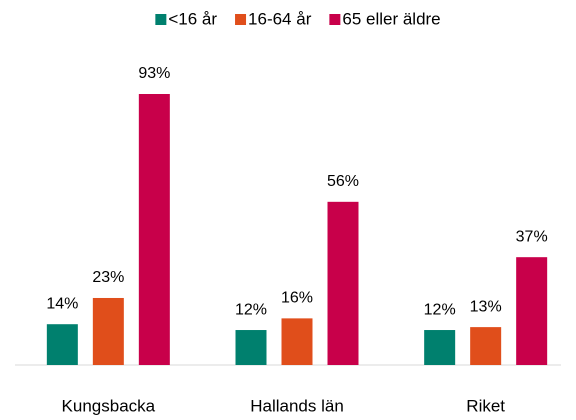 This screenshot has width=576, height=420. I want to click on value-label: 37%, so click(532, 236).